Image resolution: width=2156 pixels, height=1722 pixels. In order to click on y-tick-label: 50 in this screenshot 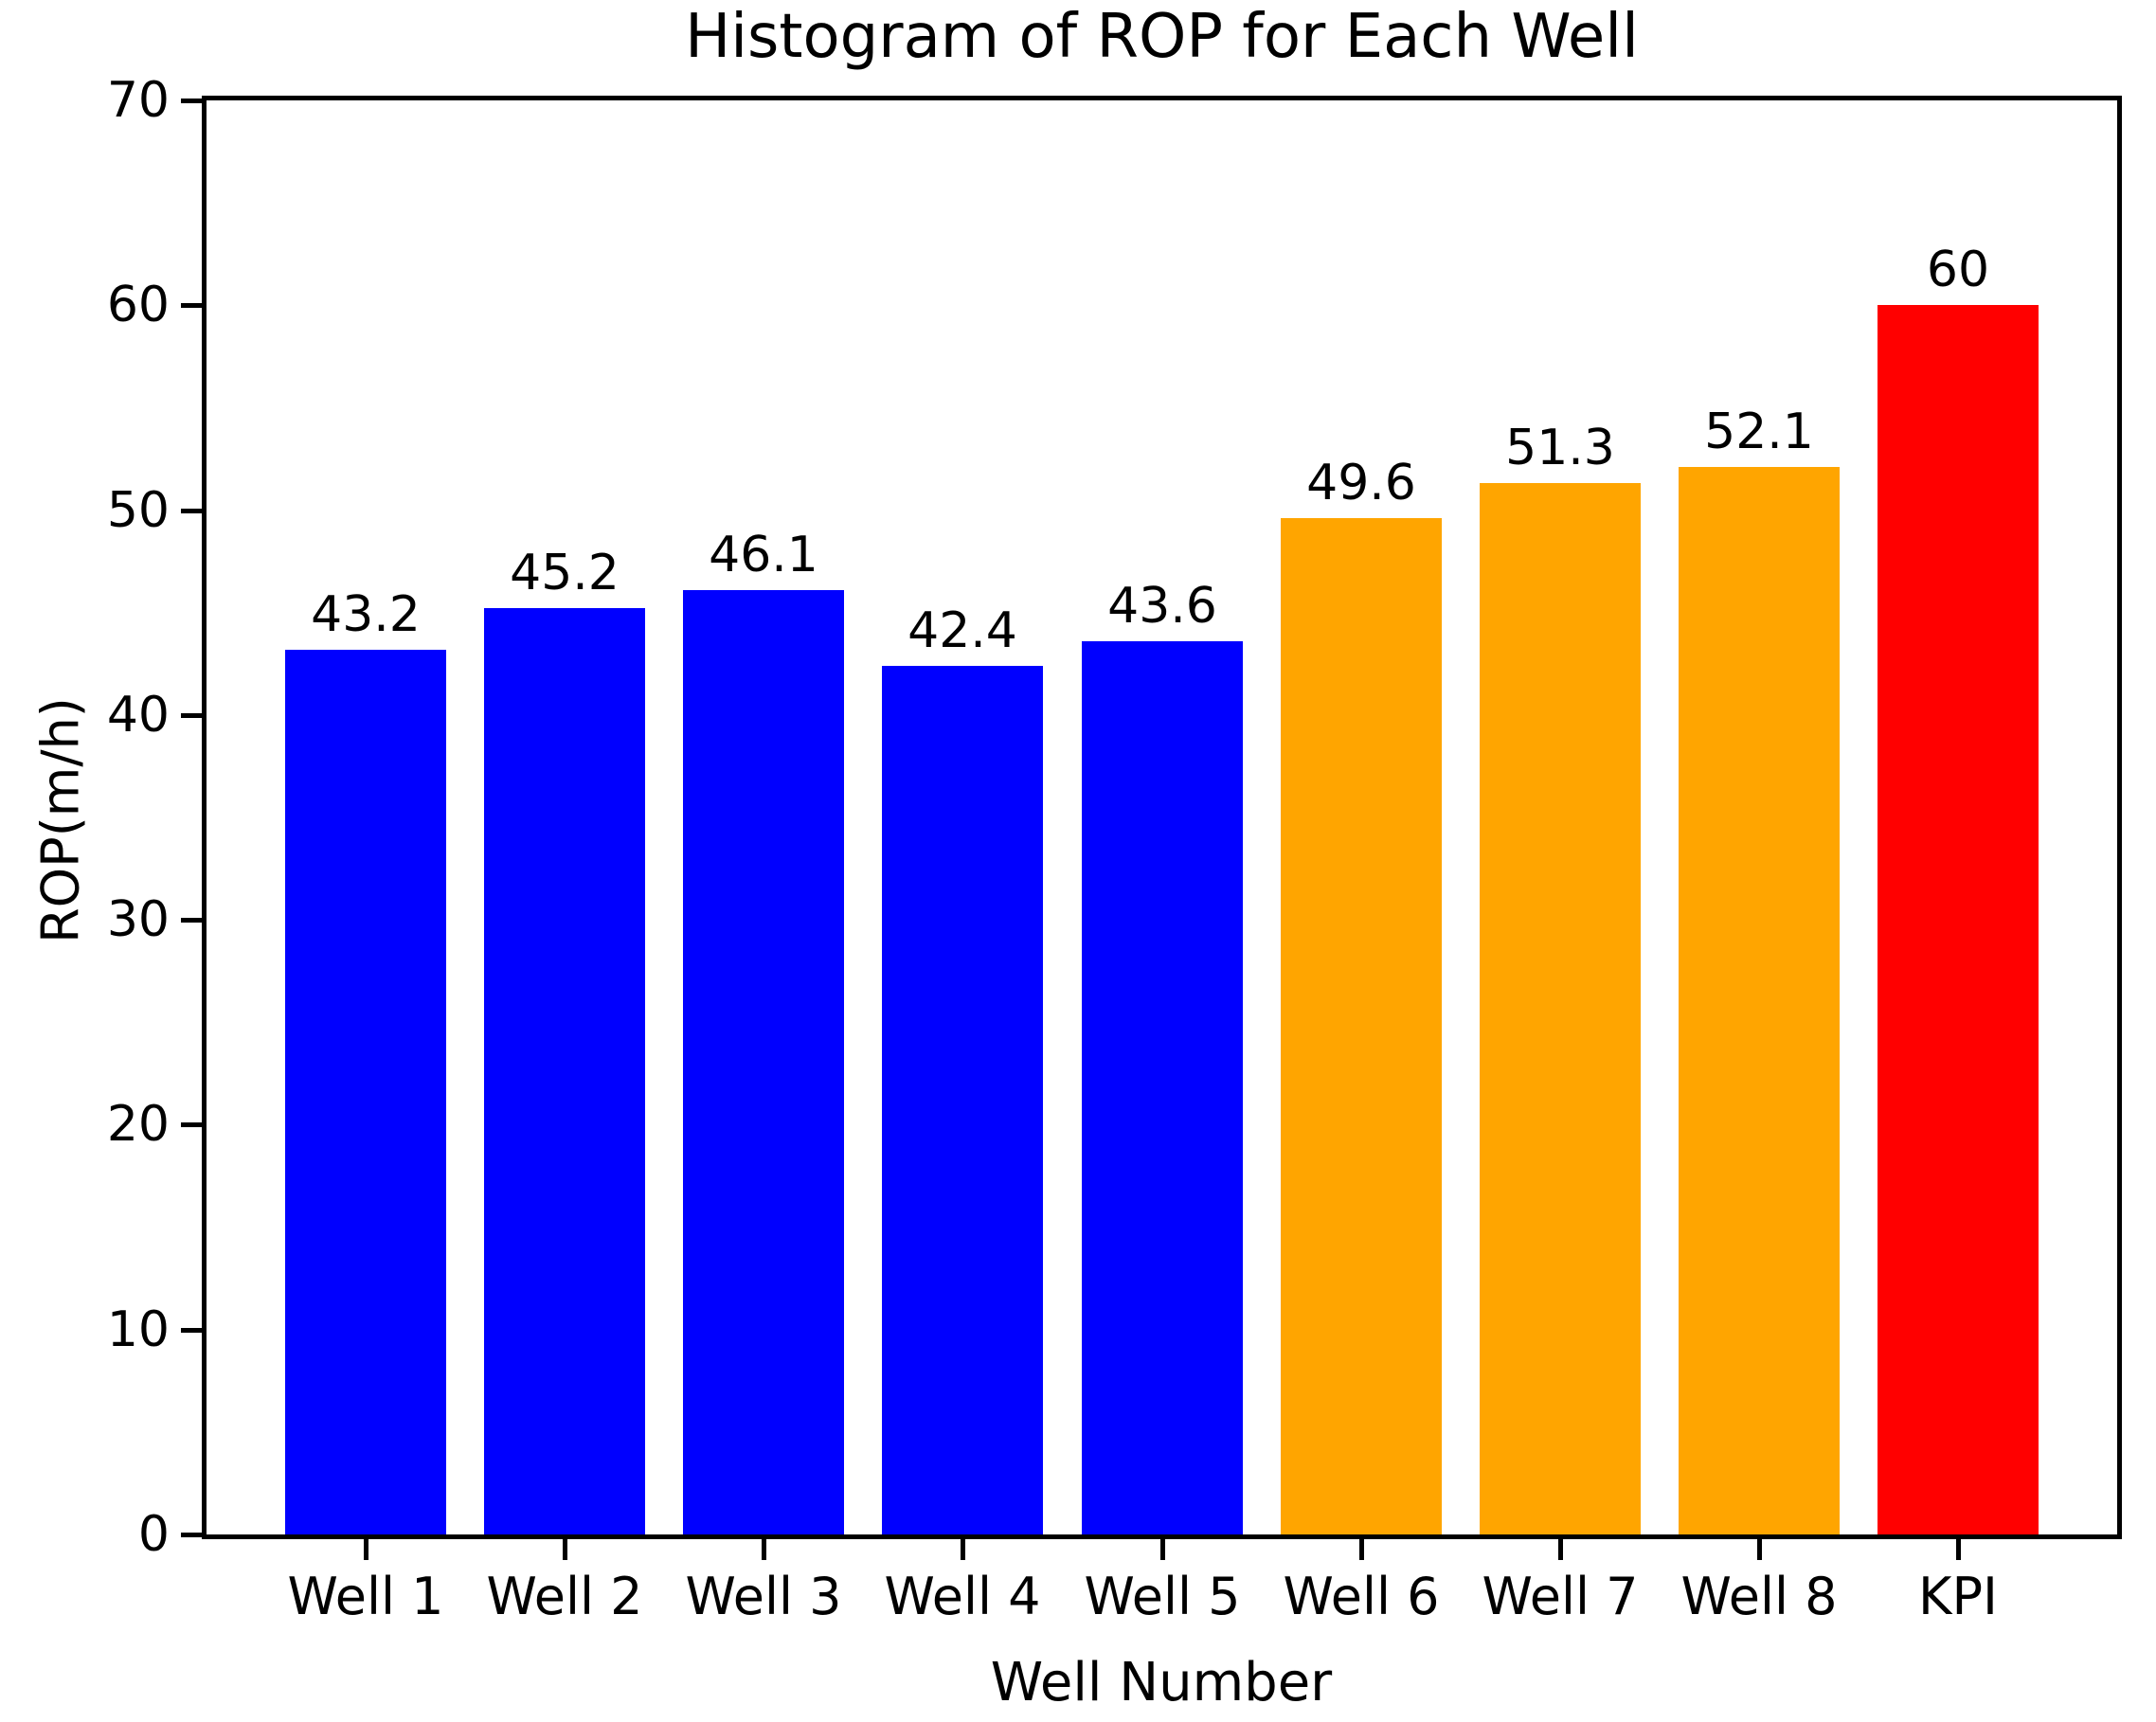, I will do `click(138, 510)`.